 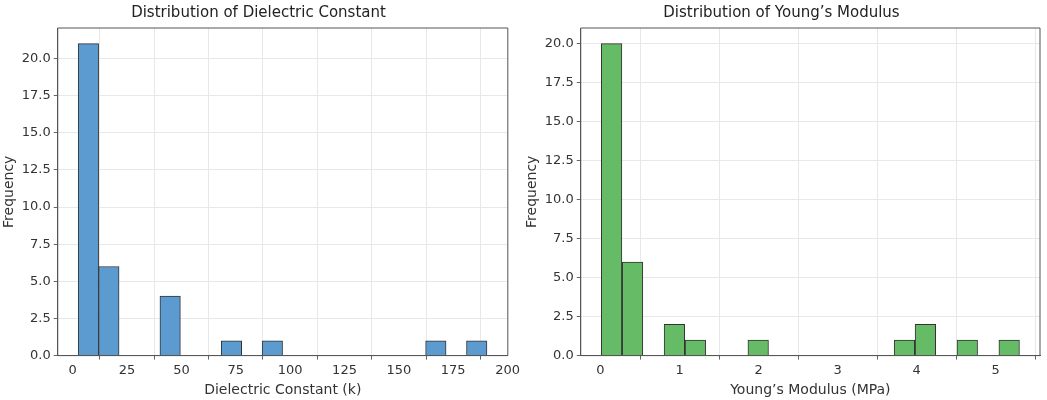 What do you see at coordinates (127, 369) in the screenshot?
I see `x-tick-label: 25` at bounding box center [127, 369].